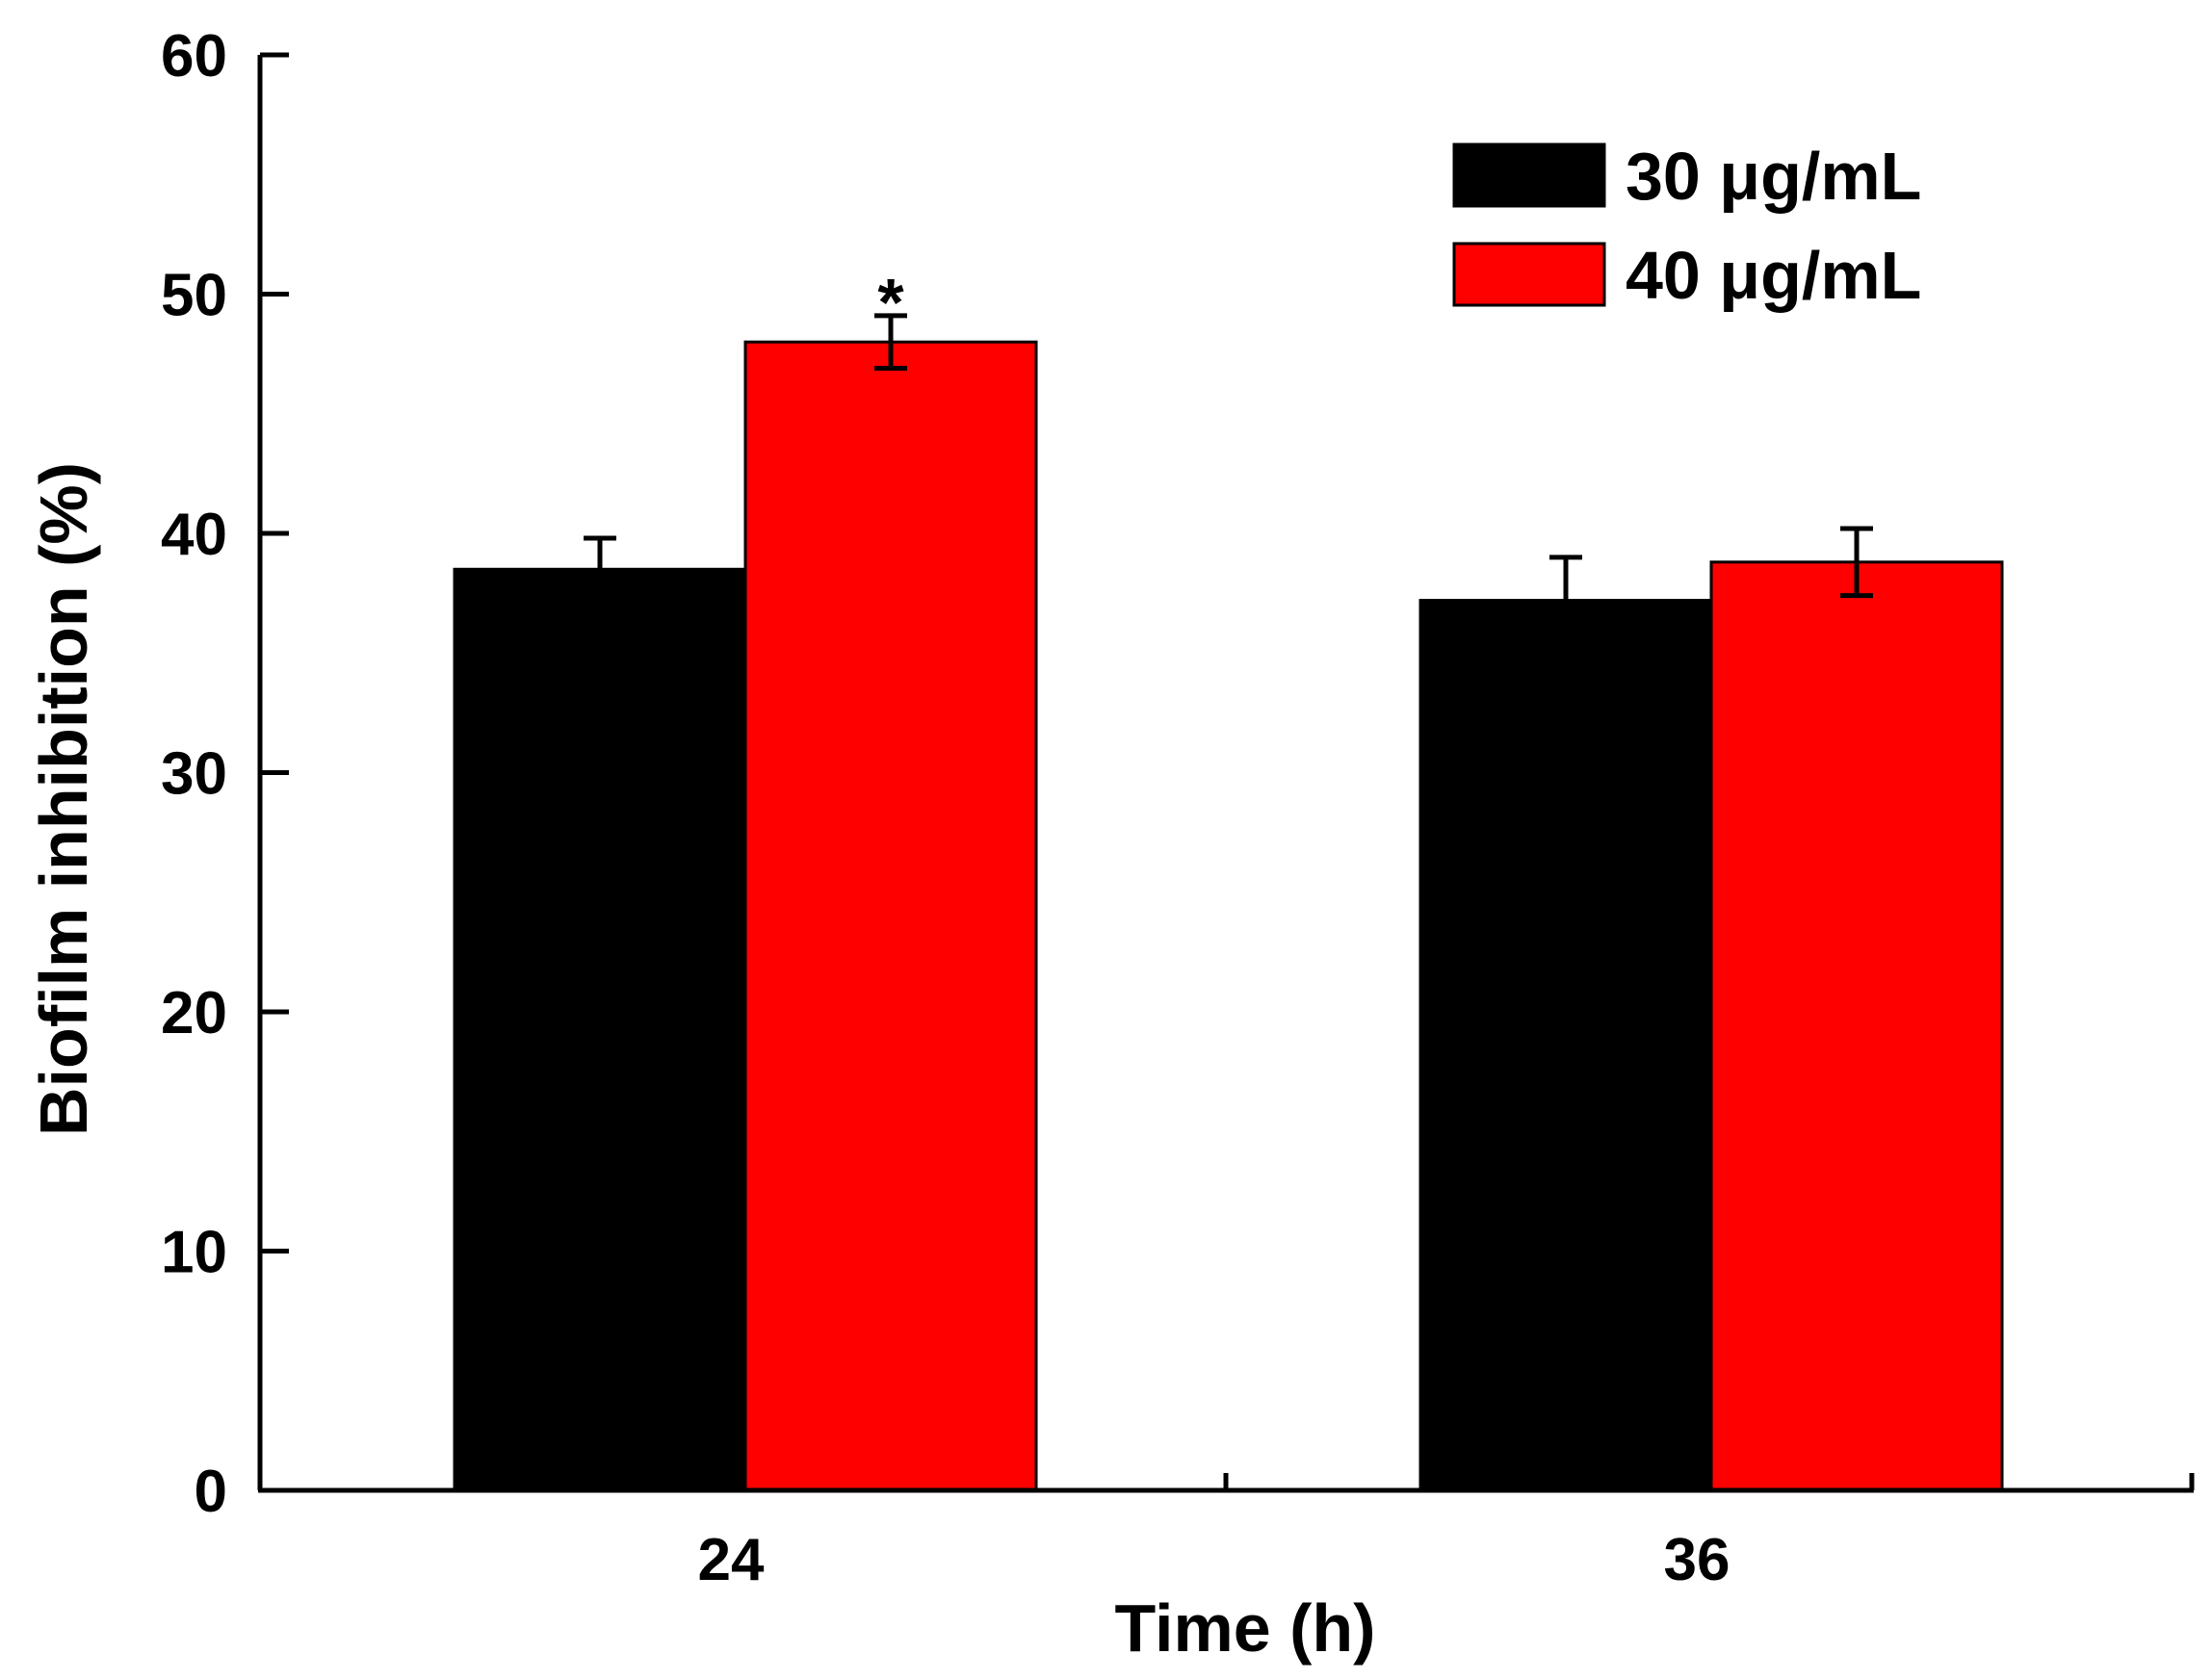 The height and width of the screenshot is (1680, 2212). Describe the element at coordinates (194, 296) in the screenshot. I see `y-tick-label-50: 50` at that location.